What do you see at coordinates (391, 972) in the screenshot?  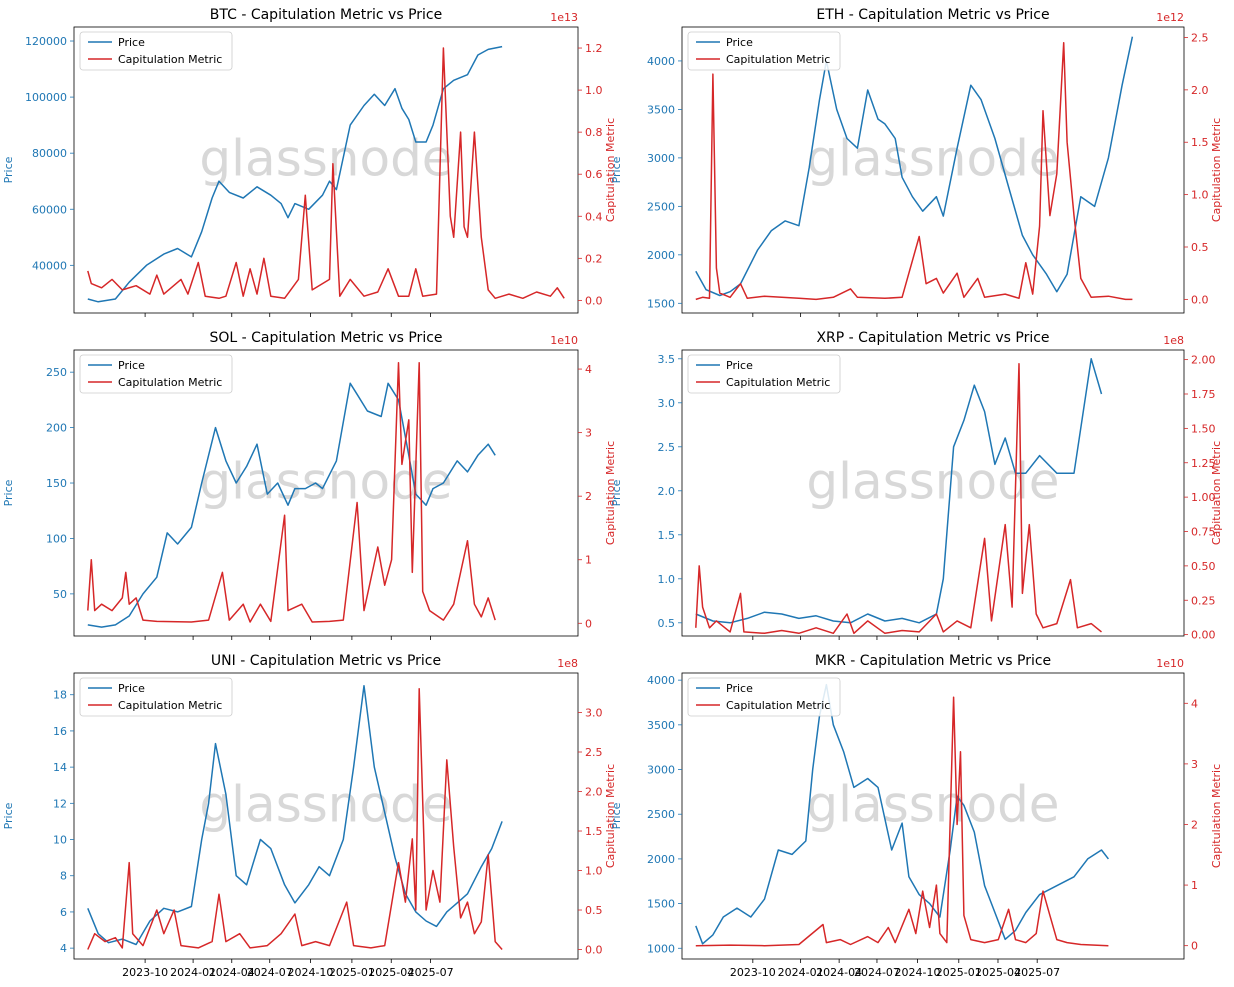 I see `chart-4-x-tick-label: 2025-04` at bounding box center [391, 972].